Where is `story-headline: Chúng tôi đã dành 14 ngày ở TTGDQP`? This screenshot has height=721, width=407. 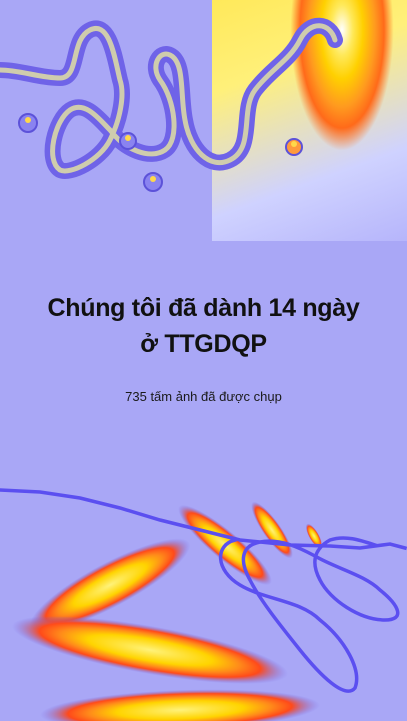
story-headline: Chúng tôi đã dành 14 ngày ở TTGDQP is located at coordinates (203, 326).